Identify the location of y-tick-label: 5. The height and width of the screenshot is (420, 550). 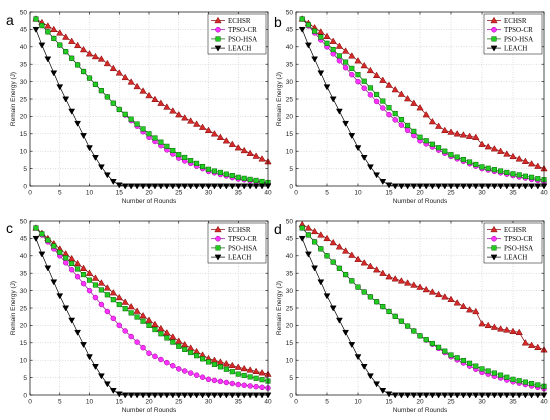
(25, 378).